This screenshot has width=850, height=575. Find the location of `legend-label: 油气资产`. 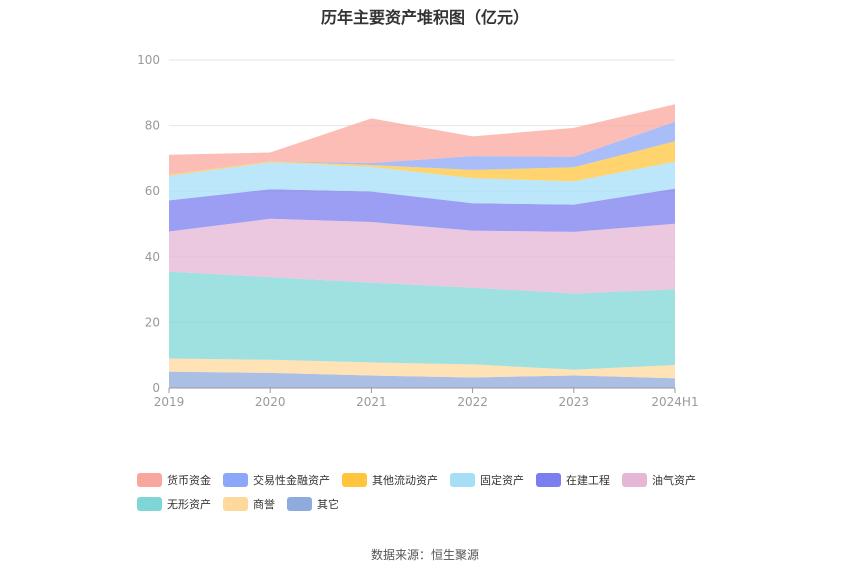

legend-label: 油气资产 is located at coordinates (674, 480).